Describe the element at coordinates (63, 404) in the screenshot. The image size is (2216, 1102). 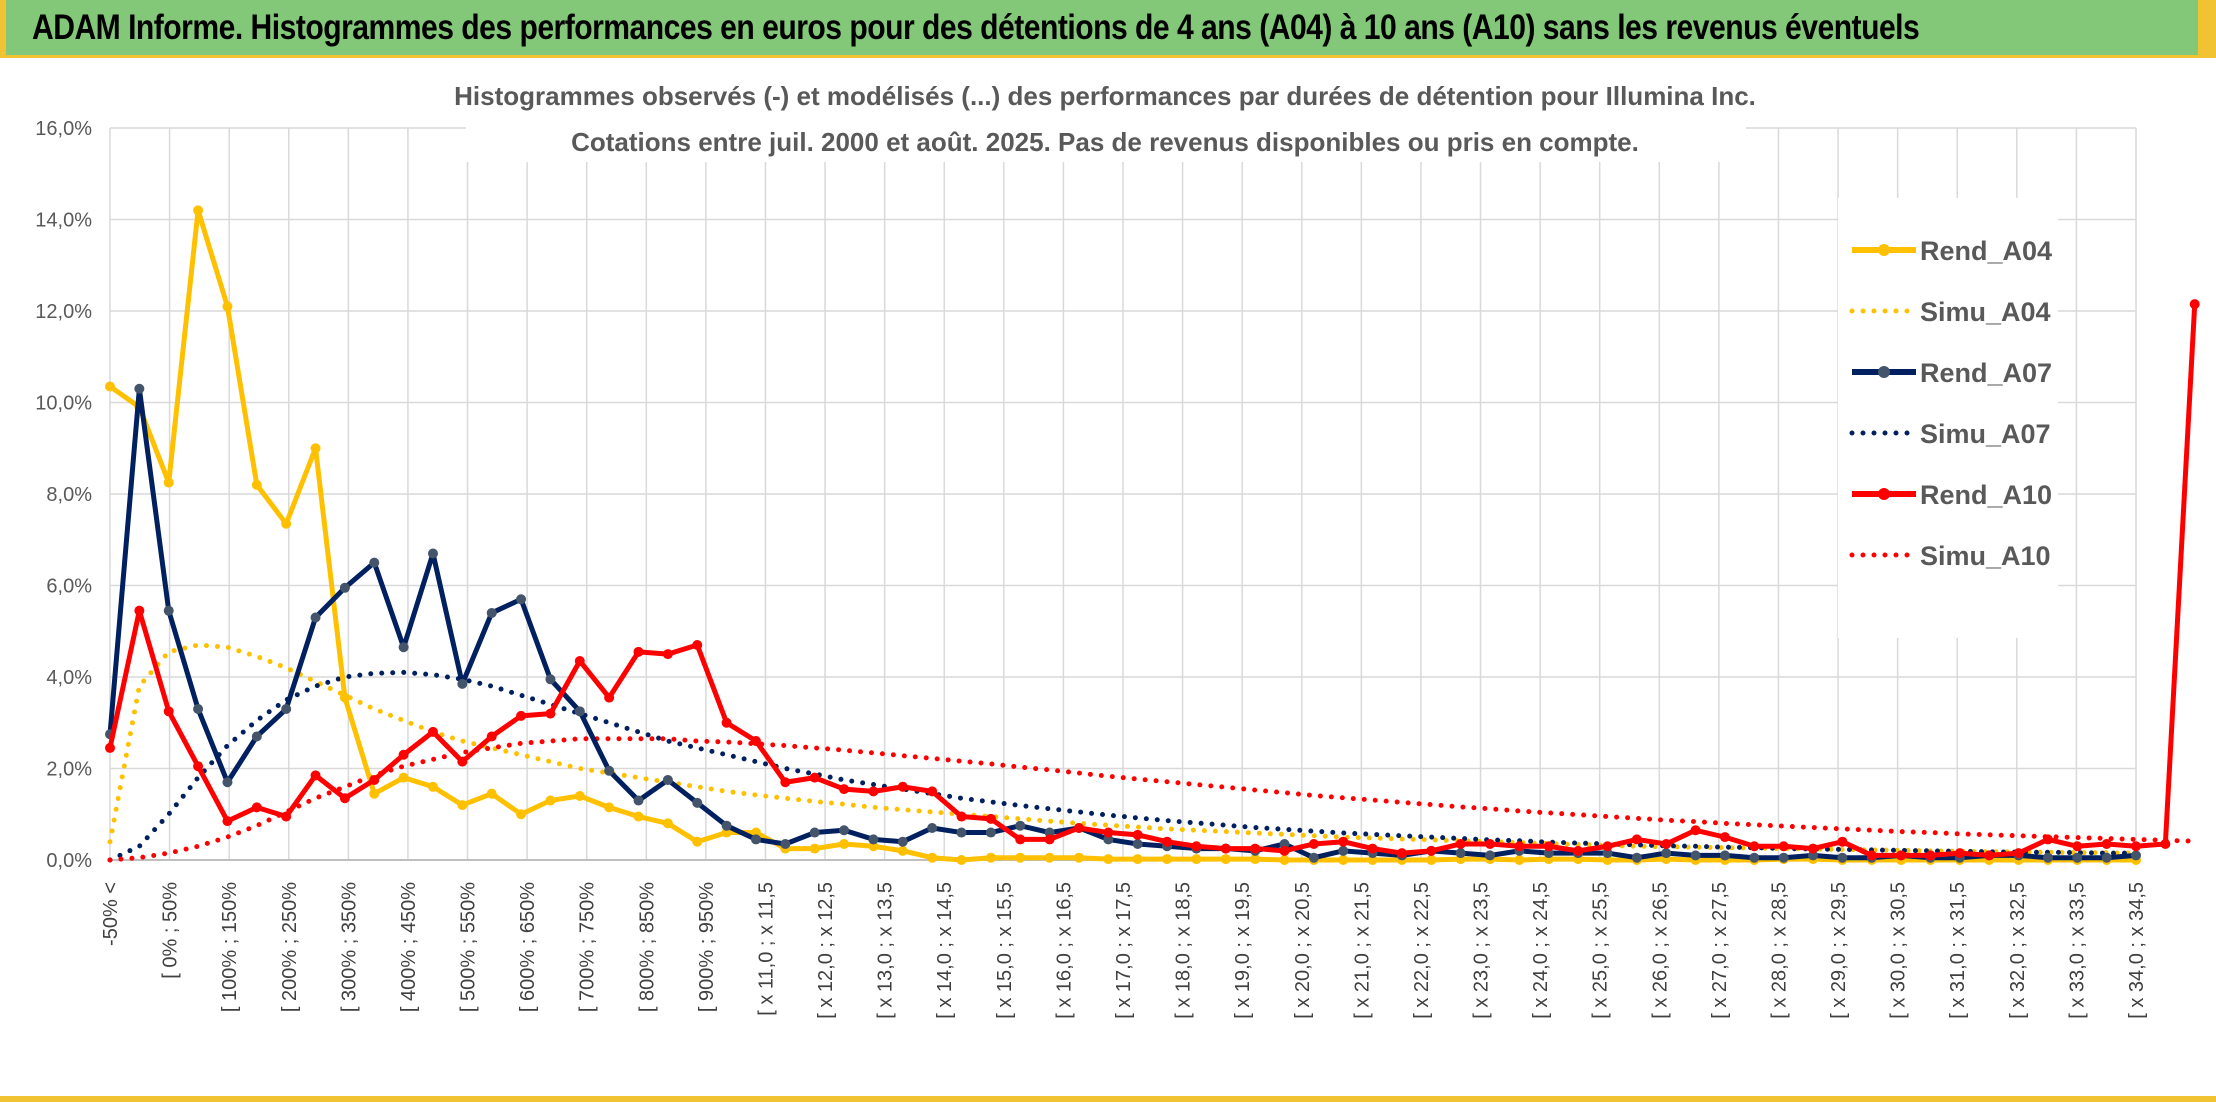
I see `y-tick-label: 10,0%` at that location.